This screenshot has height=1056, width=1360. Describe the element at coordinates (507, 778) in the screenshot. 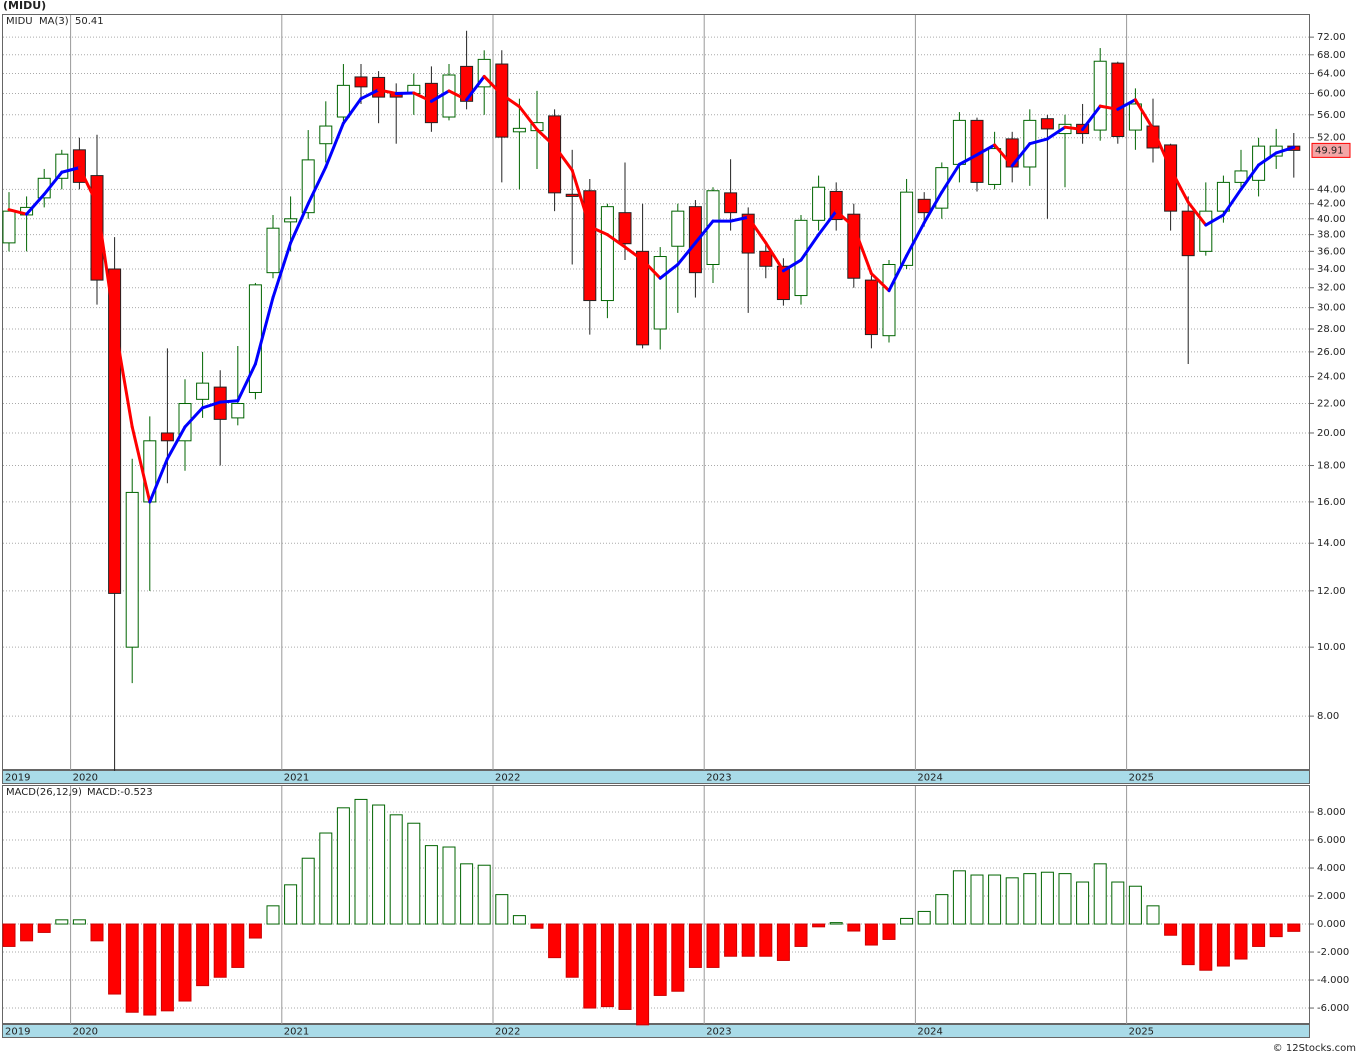

I see `x-tick-label: 2022` at that location.